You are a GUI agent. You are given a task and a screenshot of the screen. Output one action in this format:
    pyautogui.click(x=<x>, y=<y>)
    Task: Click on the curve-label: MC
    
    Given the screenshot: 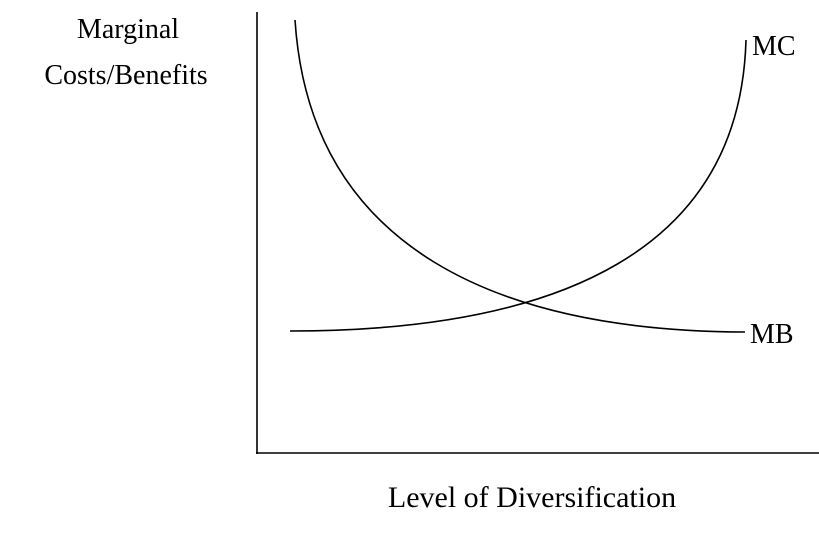 What is the action you would take?
    pyautogui.click(x=774, y=46)
    